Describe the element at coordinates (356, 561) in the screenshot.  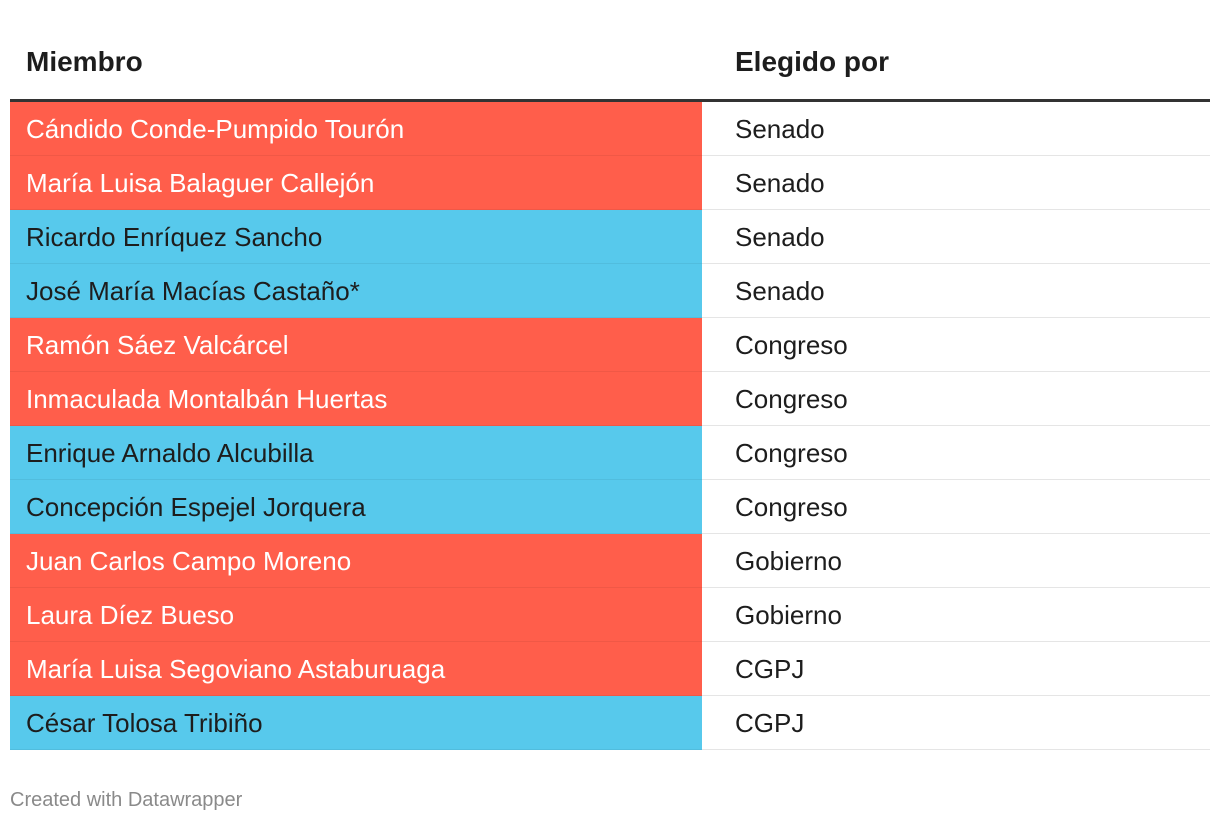
I see `member-cell: Juan Carlos Campo Moreno` at that location.